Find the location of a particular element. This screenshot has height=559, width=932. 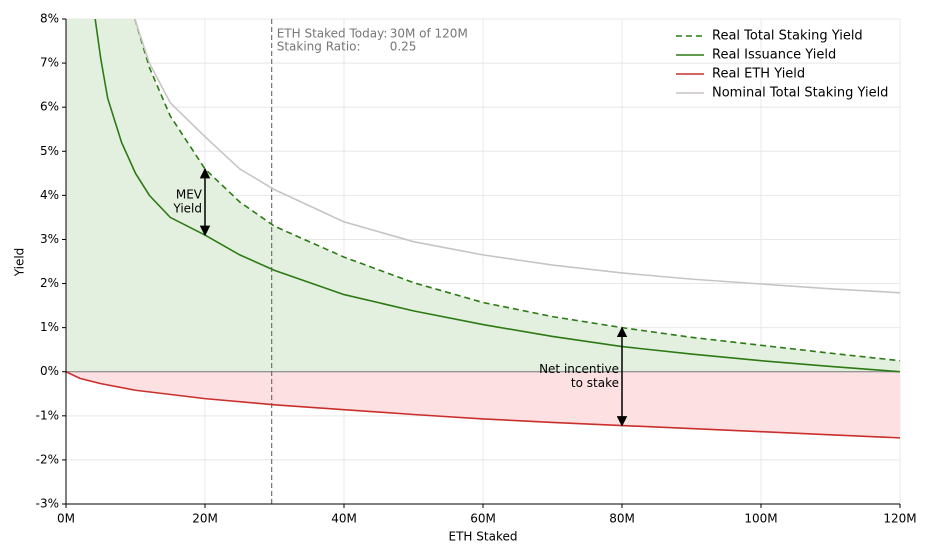

x-tick-label: 60M is located at coordinates (483, 519).